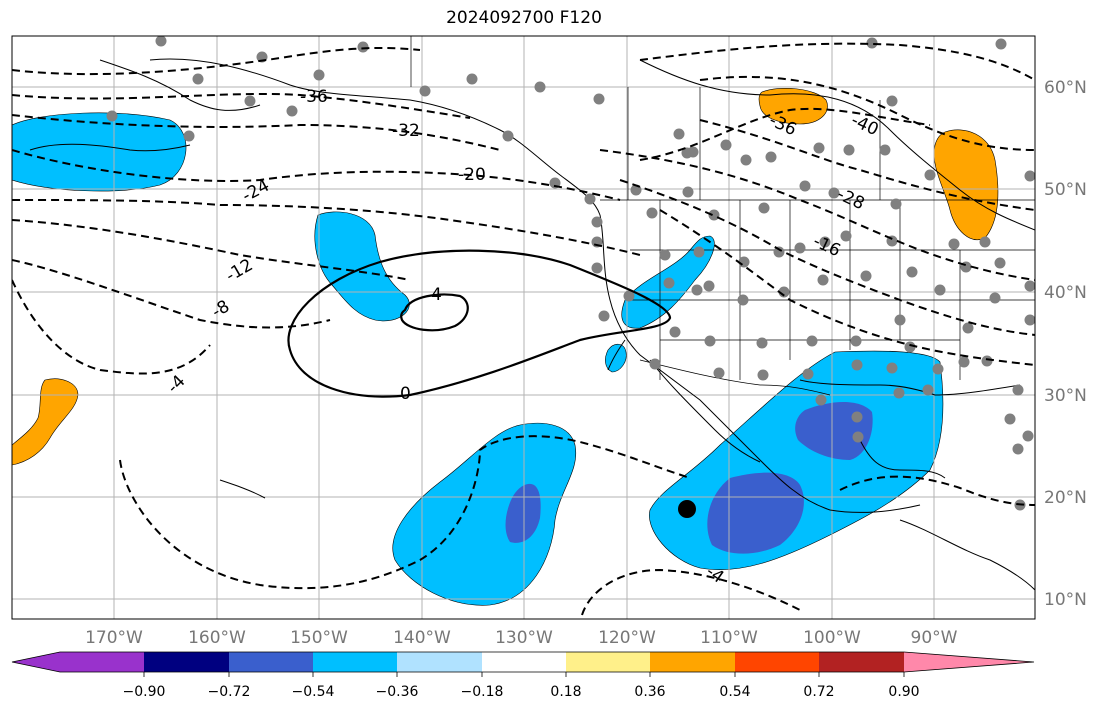 This screenshot has height=712, width=1105. Describe the element at coordinates (482, 692) in the screenshot. I see `colorbar-tick-label: −0.18` at that location.